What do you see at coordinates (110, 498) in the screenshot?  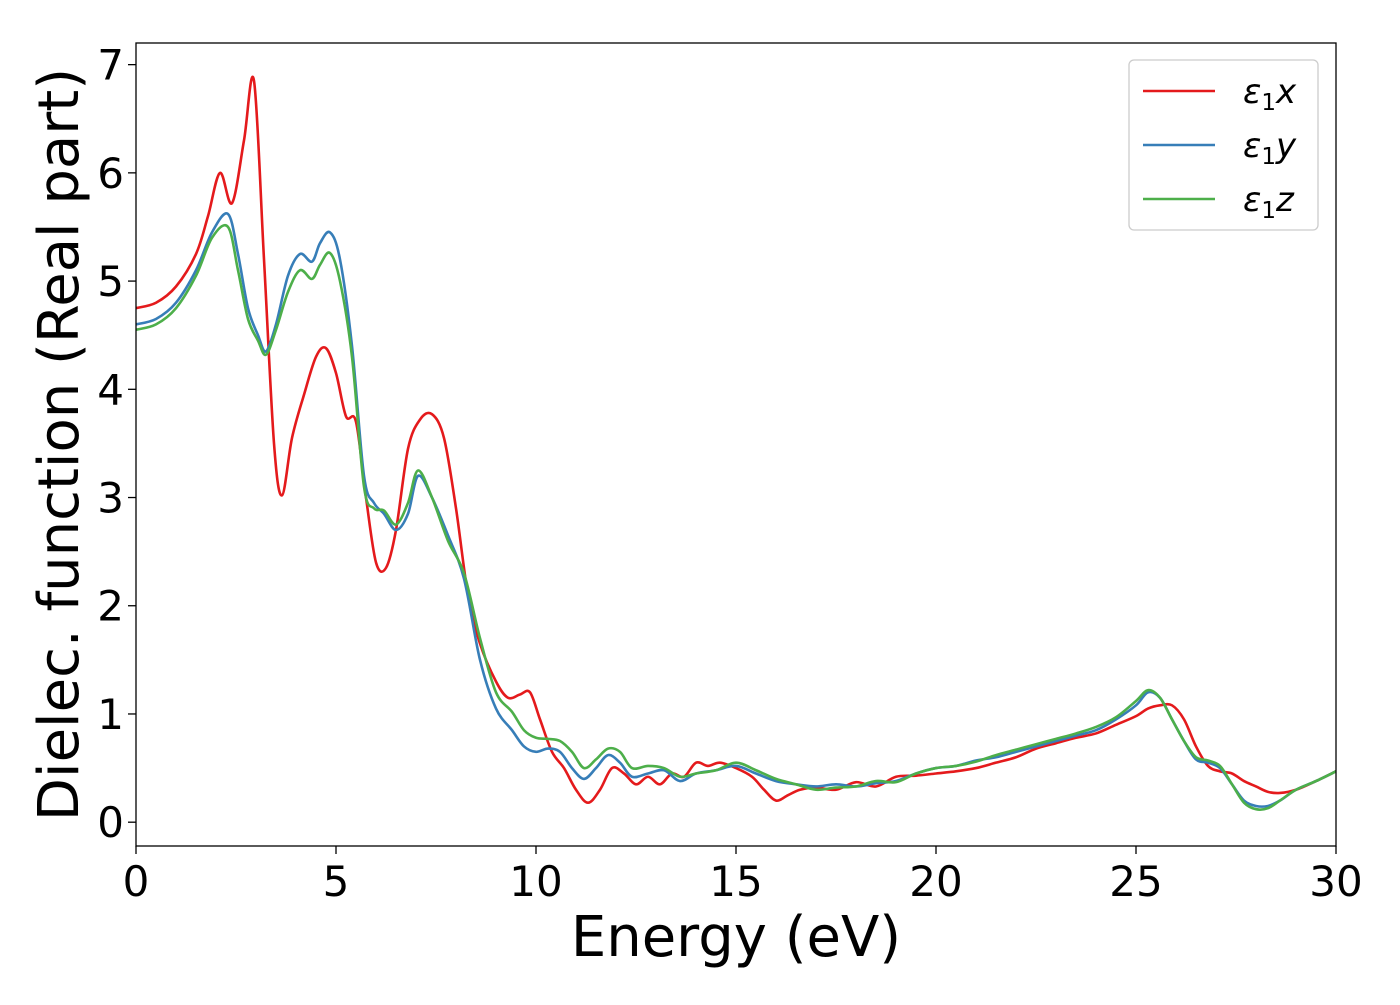 I see `y-tick-label: 3` at bounding box center [110, 498].